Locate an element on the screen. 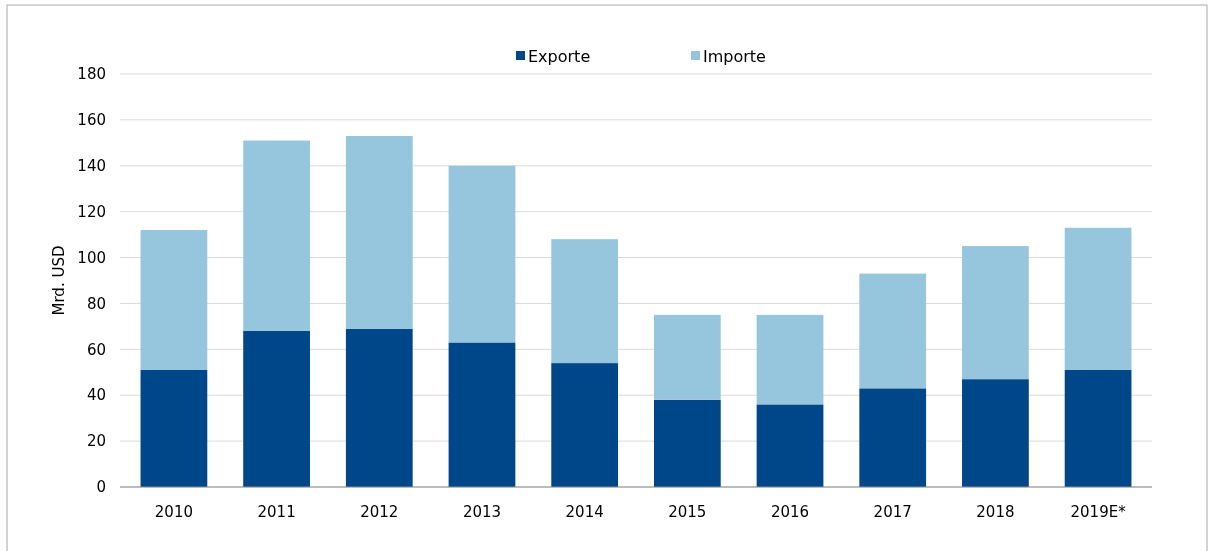 Image resolution: width=1212 pixels, height=551 pixels. y-tick-label: 0 is located at coordinates (101, 487).